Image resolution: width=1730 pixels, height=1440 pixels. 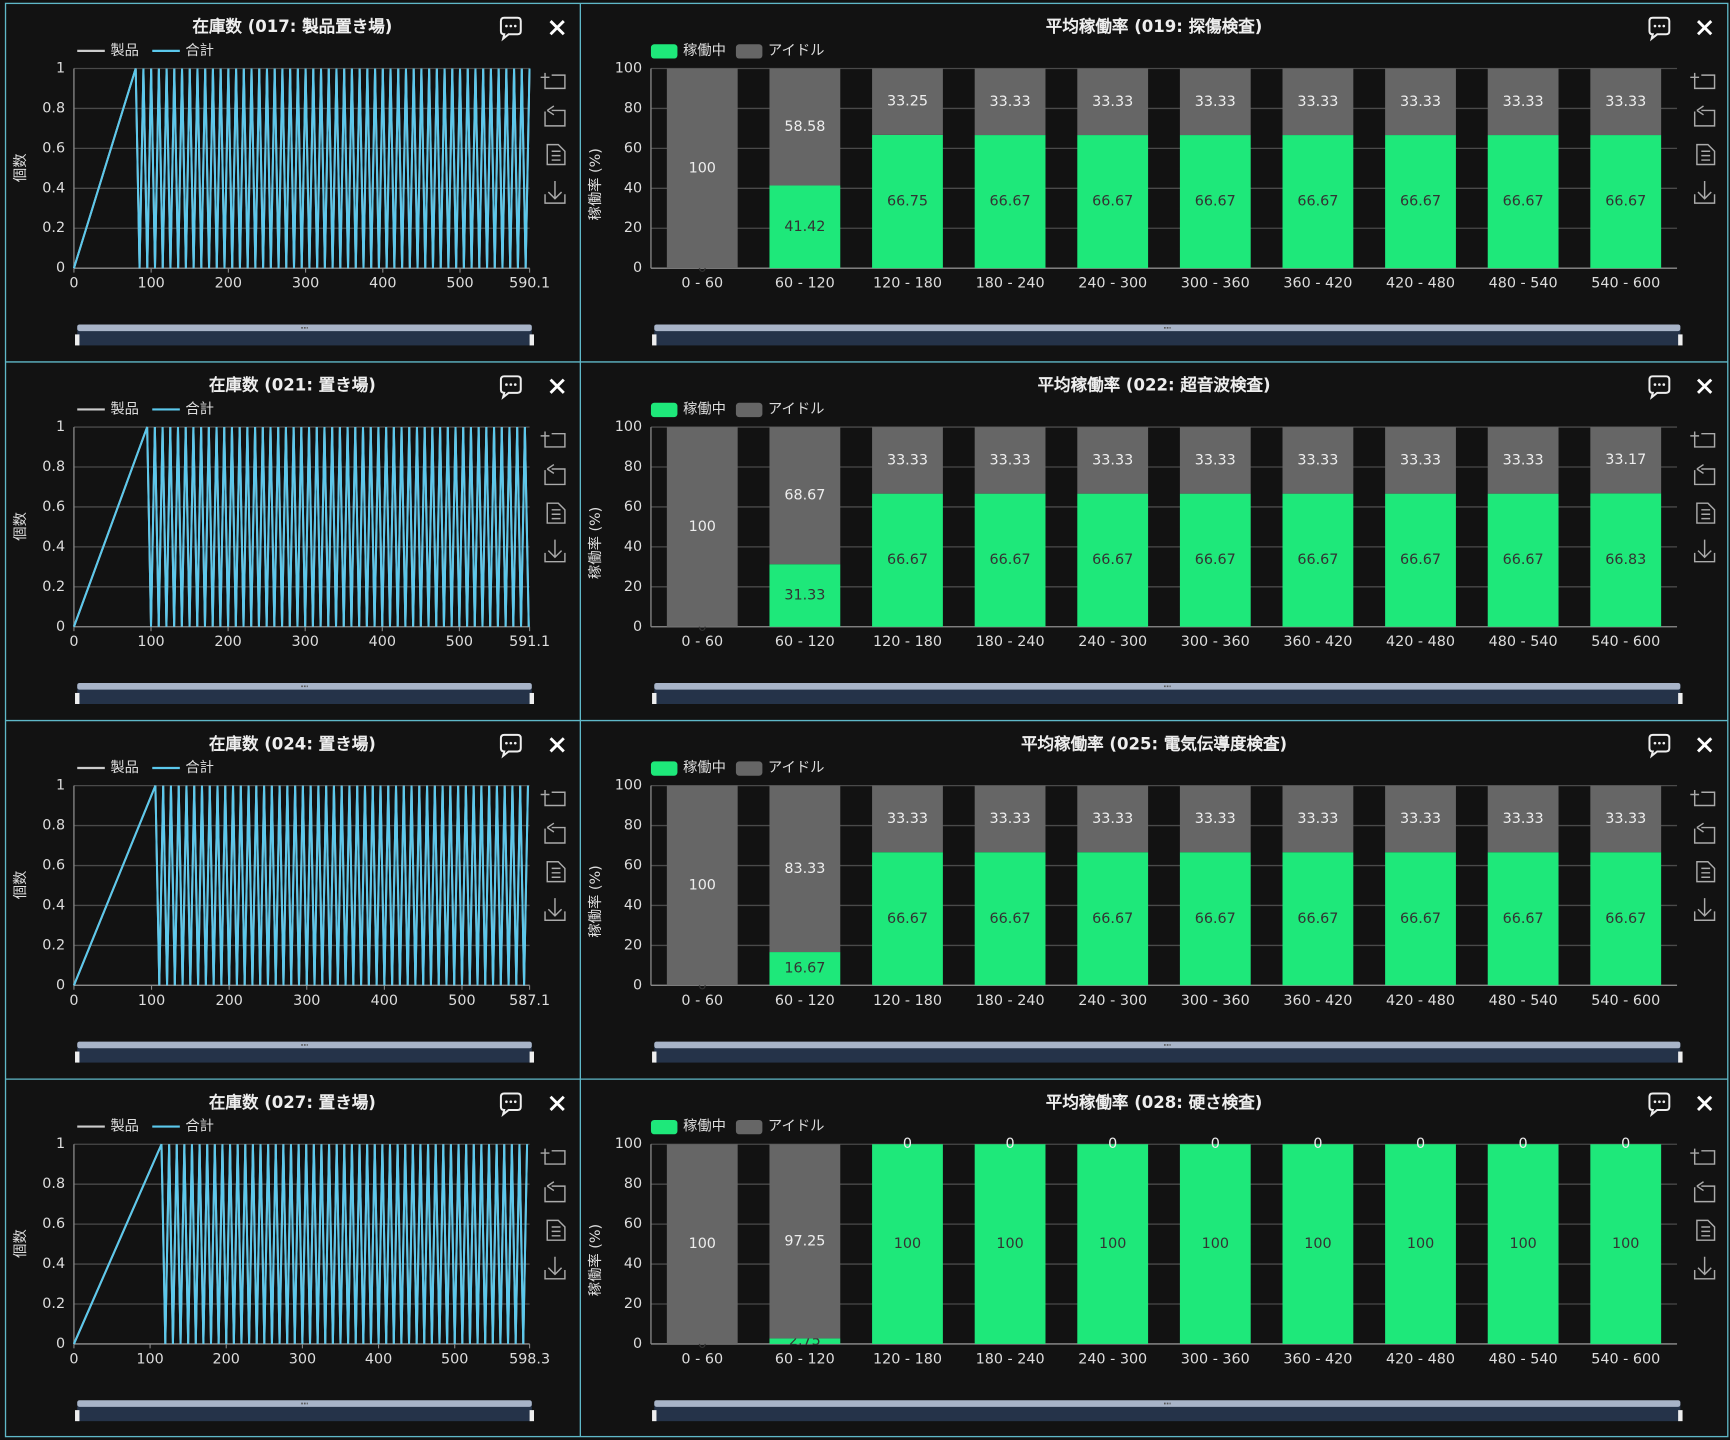 I want to click on x-tick-label: 0, so click(x=73, y=1359).